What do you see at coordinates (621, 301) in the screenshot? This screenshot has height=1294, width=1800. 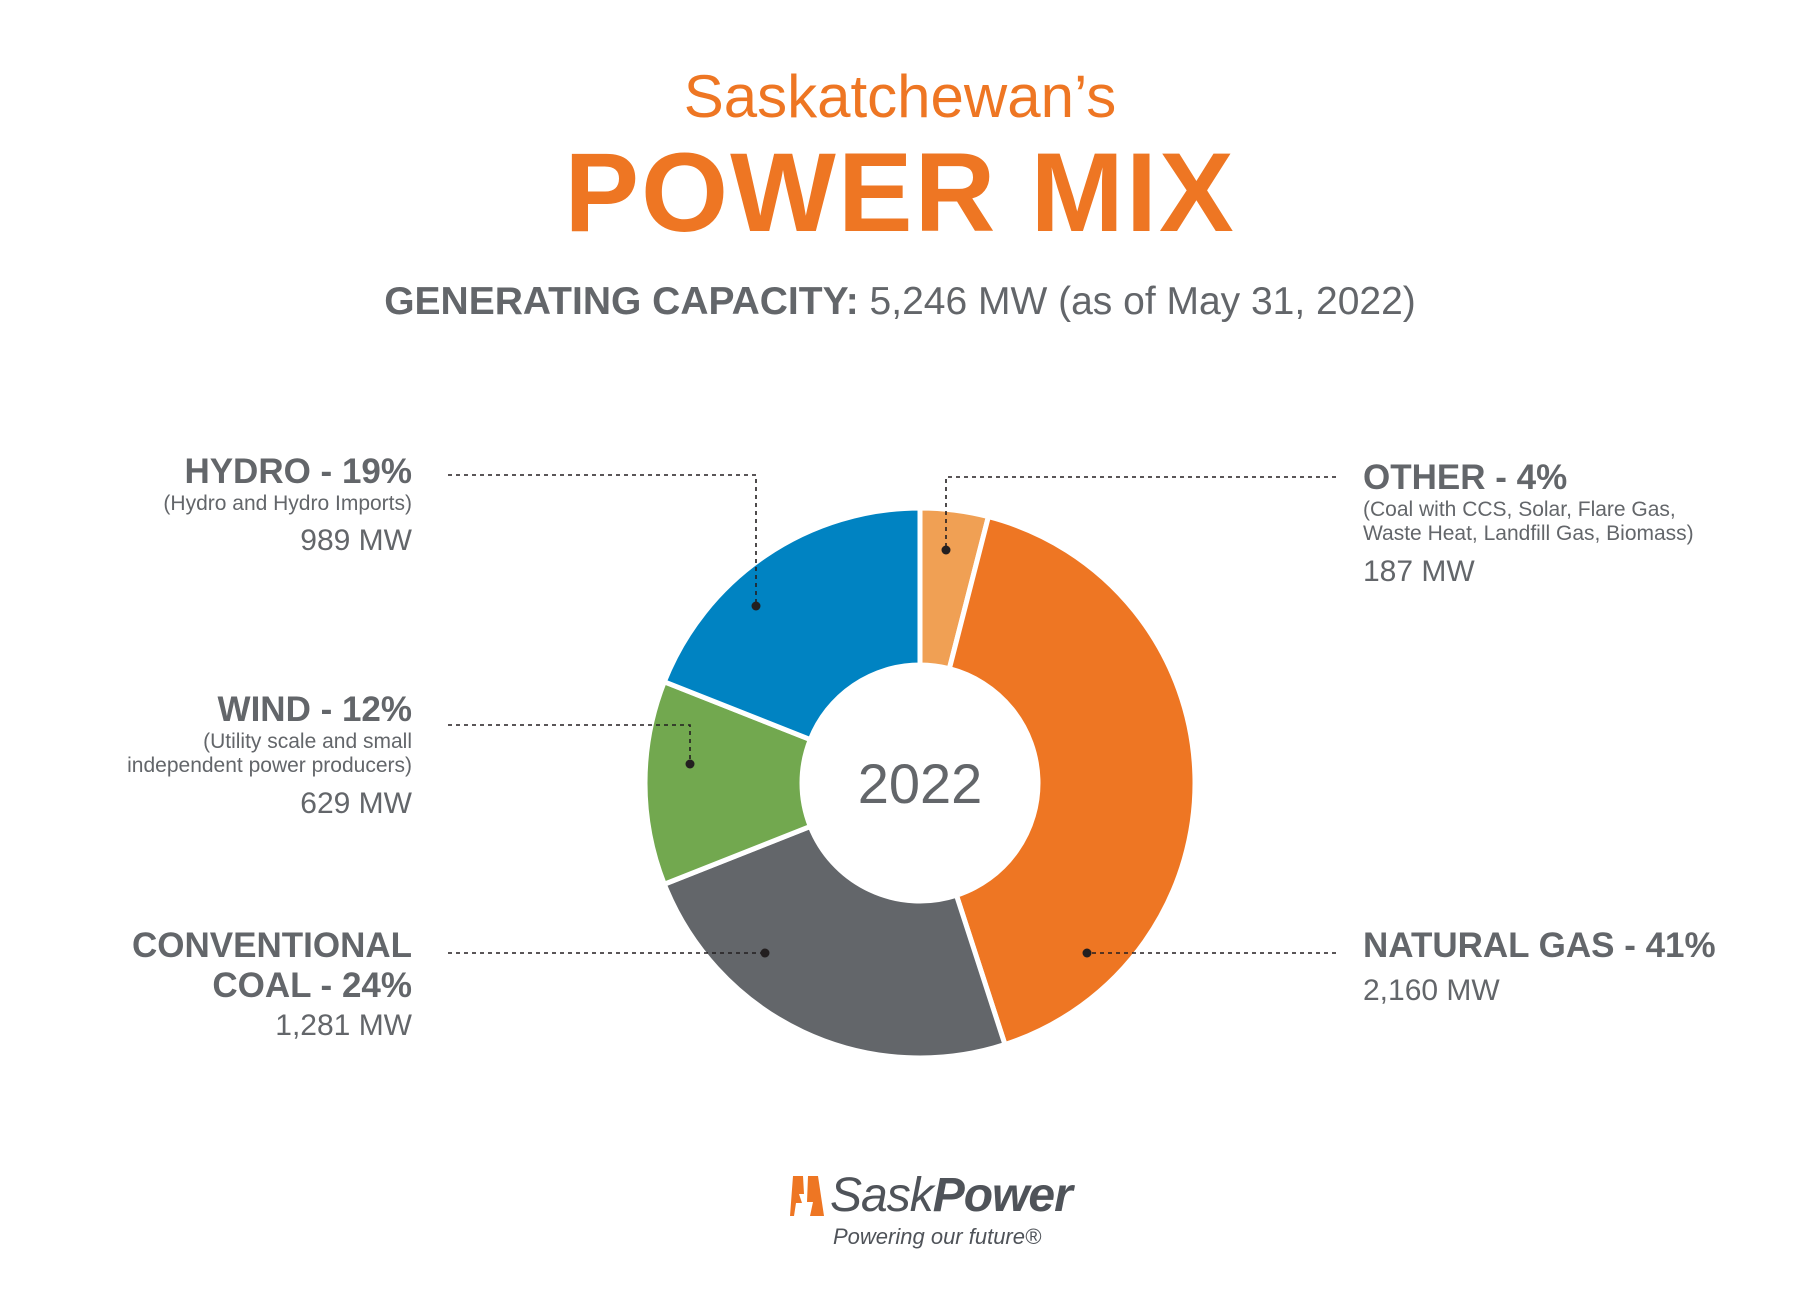 I see `capacity-label: GENERATING CAPACITY:` at bounding box center [621, 301].